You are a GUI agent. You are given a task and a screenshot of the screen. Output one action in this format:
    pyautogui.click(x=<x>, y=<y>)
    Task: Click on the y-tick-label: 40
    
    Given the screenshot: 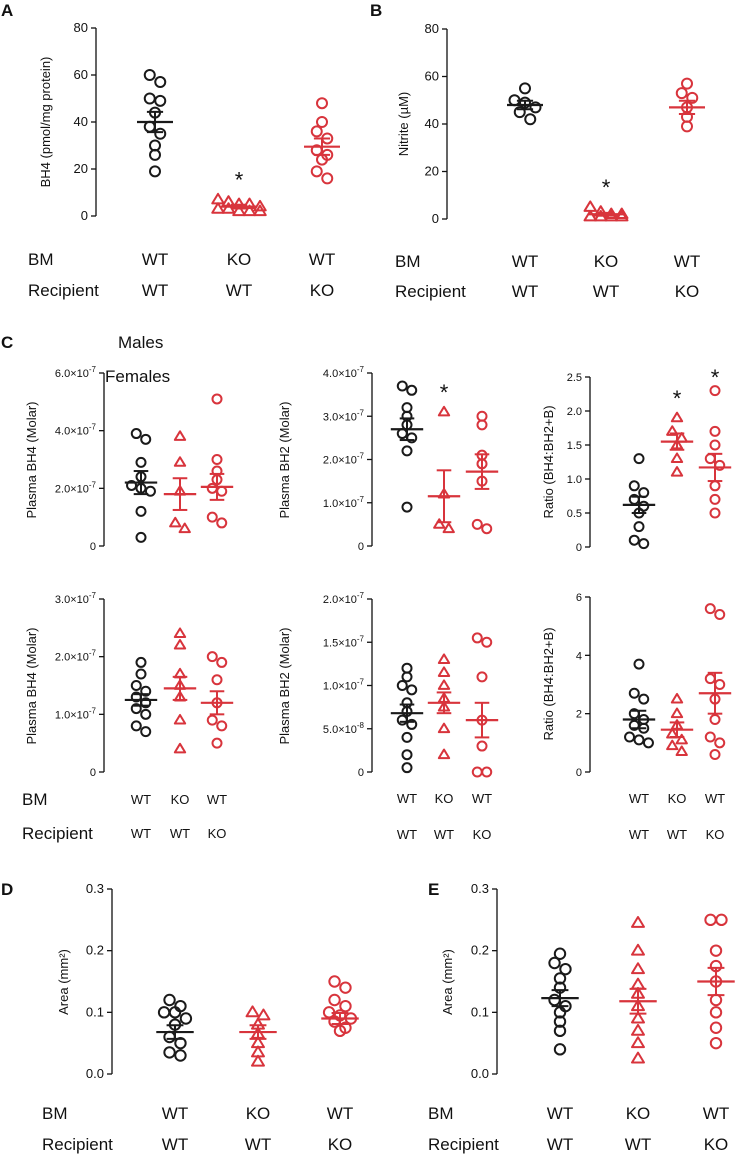 What is the action you would take?
    pyautogui.click(x=81, y=121)
    